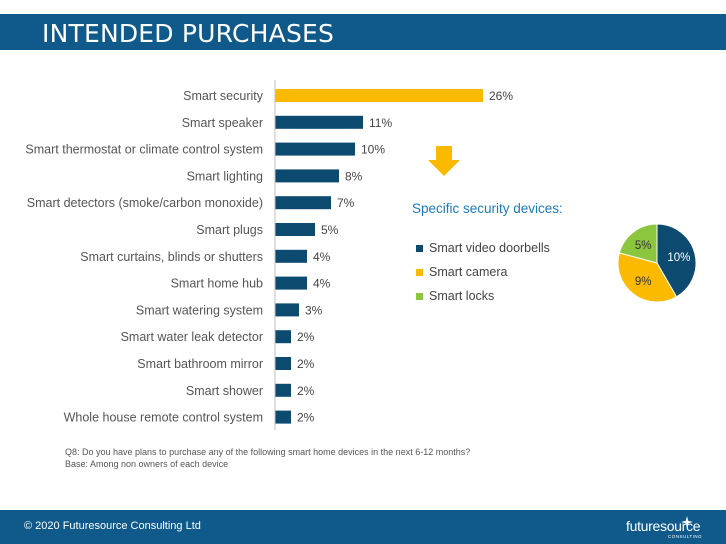 The width and height of the screenshot is (726, 544). I want to click on category-label: Smart curtains, blinds or shutters, so click(171, 257).